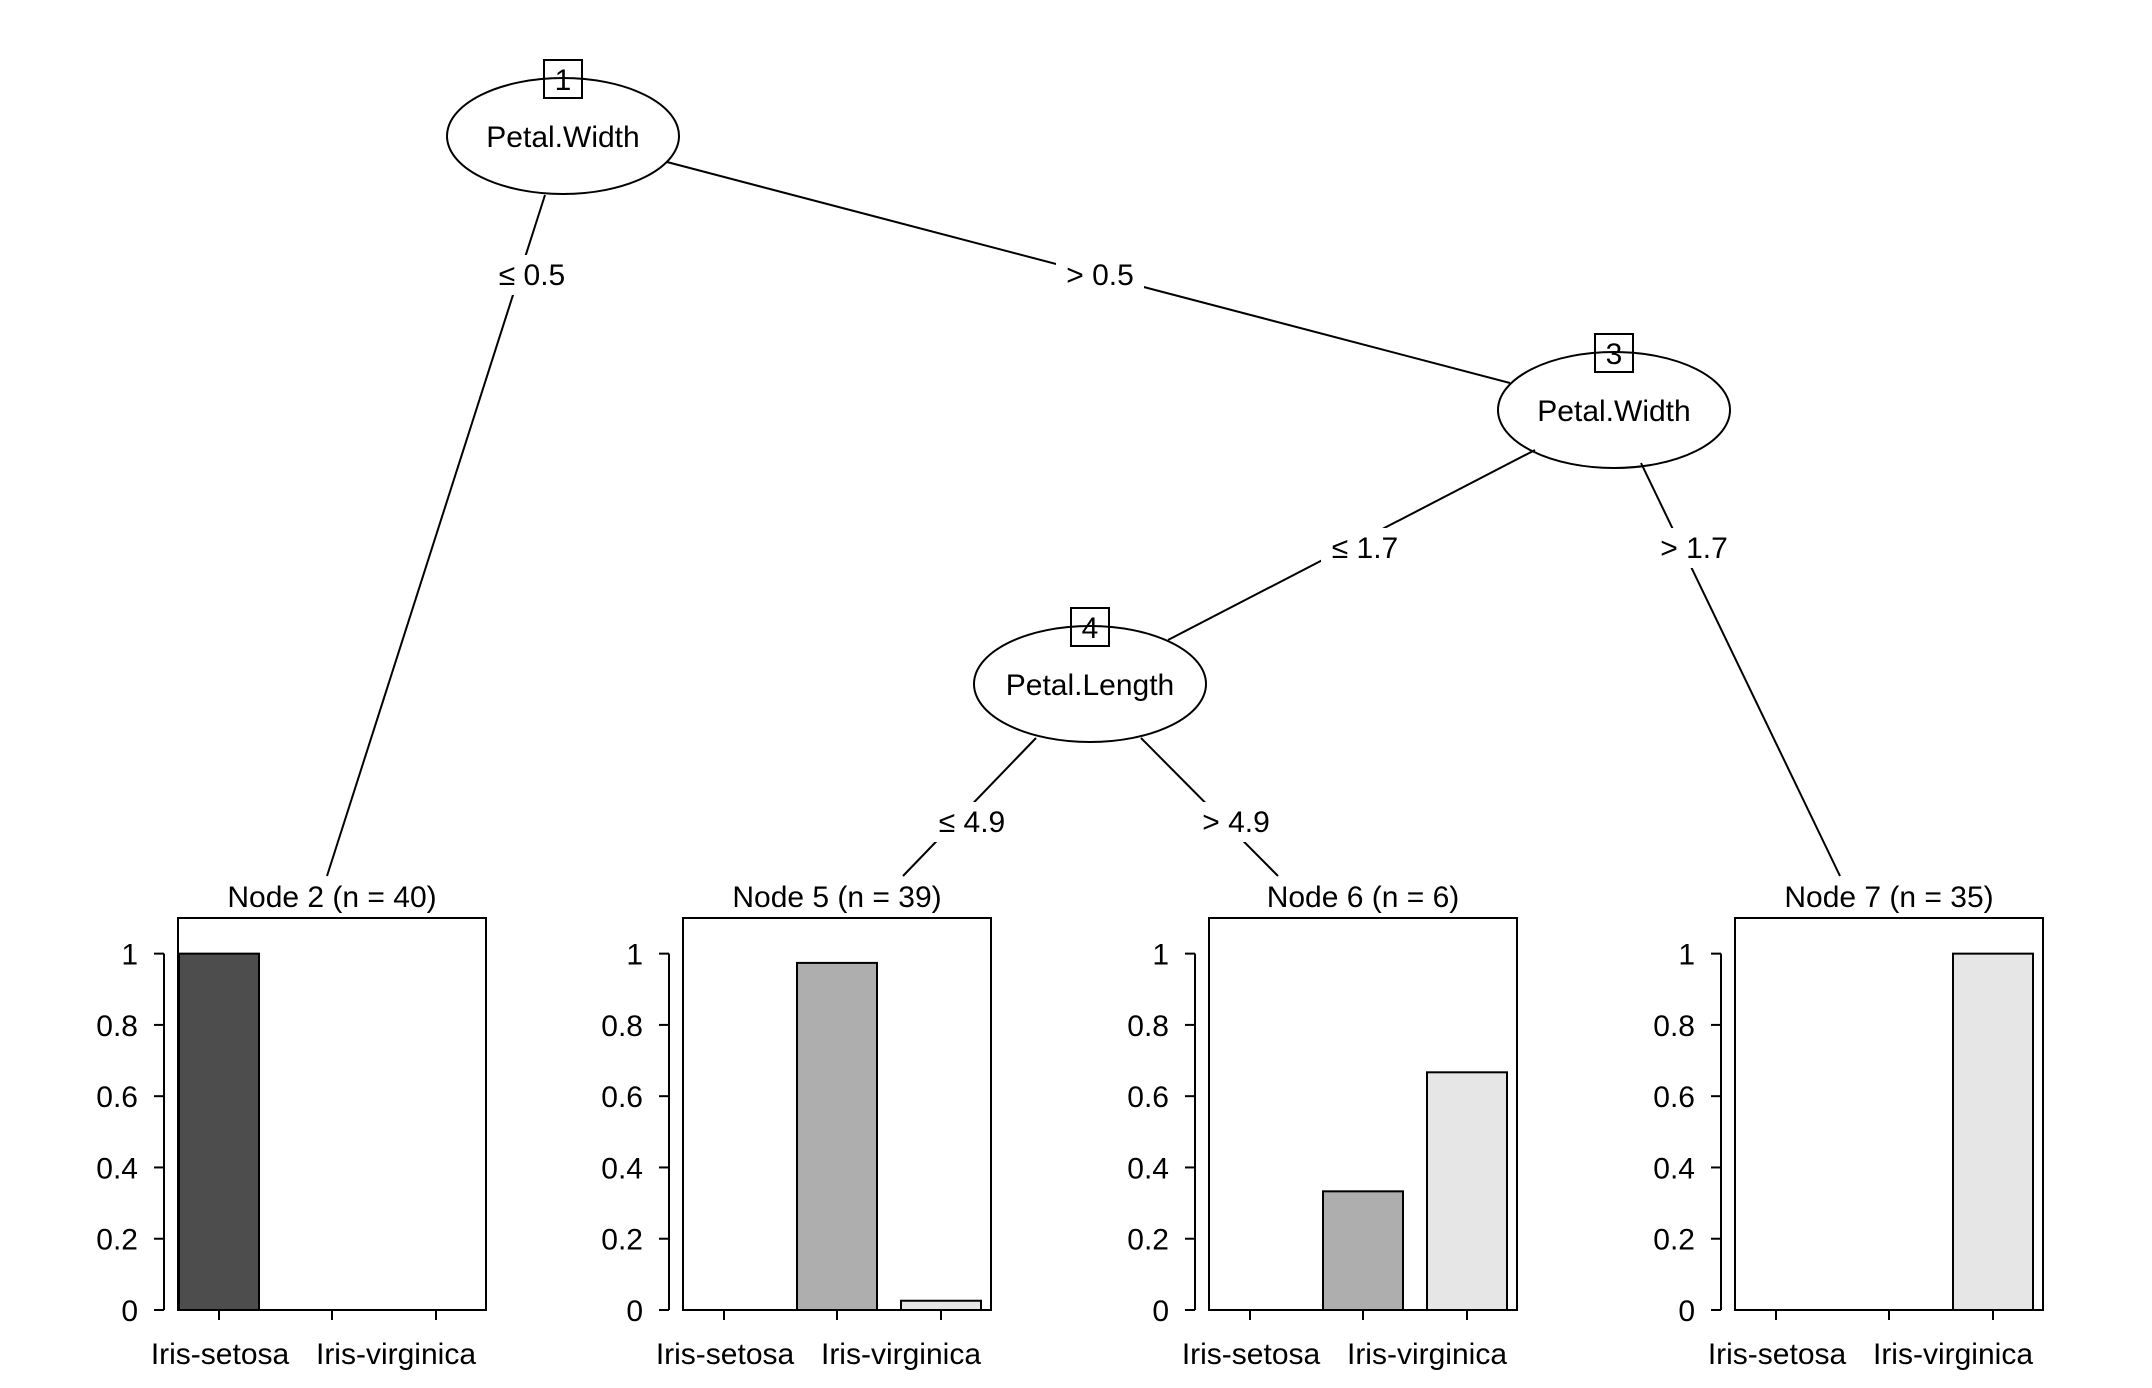 This screenshot has height=1388, width=2152. Describe the element at coordinates (1888, 897) in the screenshot. I see `panel-title: Node 7 (n = 35)` at that location.